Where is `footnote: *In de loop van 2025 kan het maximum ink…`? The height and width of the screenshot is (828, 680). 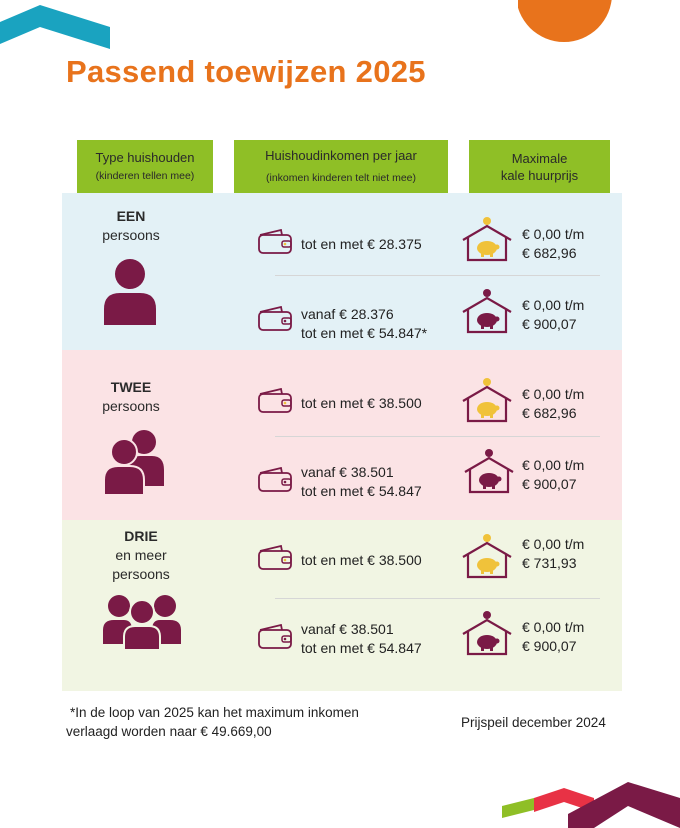 footnote: *In de loop van 2025 kan het maximum ink… is located at coordinates (212, 722).